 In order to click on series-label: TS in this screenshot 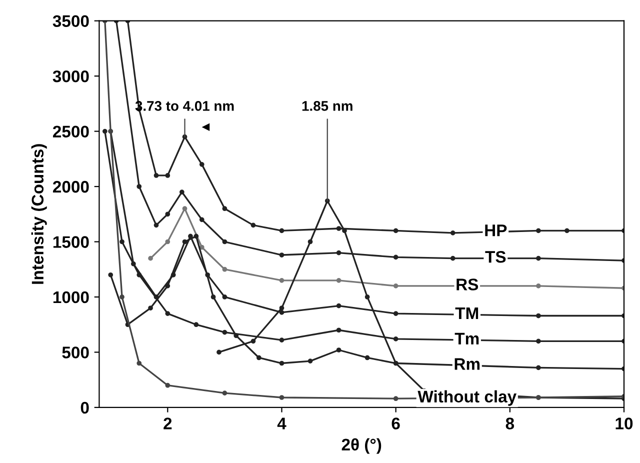, I will do `click(495, 256)`.